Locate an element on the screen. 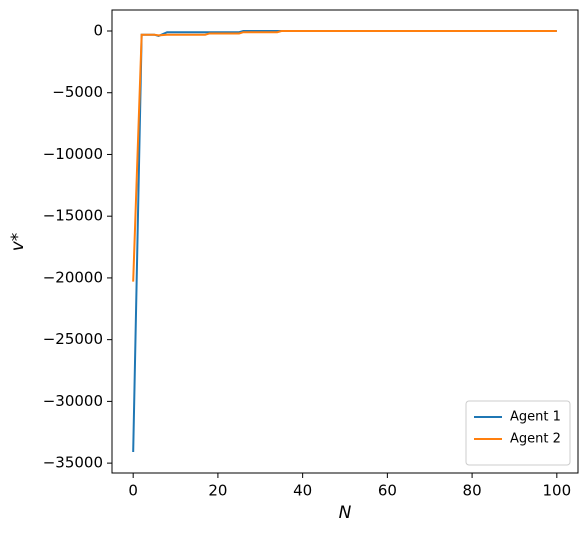 The height and width of the screenshot is (537, 586). y-tick-label: −10000 is located at coordinates (73, 154).